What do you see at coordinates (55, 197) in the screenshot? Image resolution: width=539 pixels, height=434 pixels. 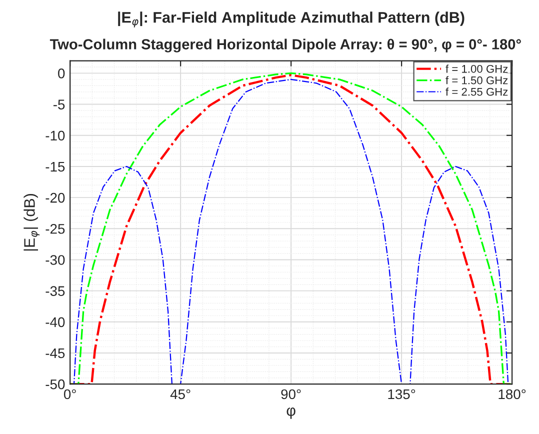 I see `y-tick-label: -20` at bounding box center [55, 197].